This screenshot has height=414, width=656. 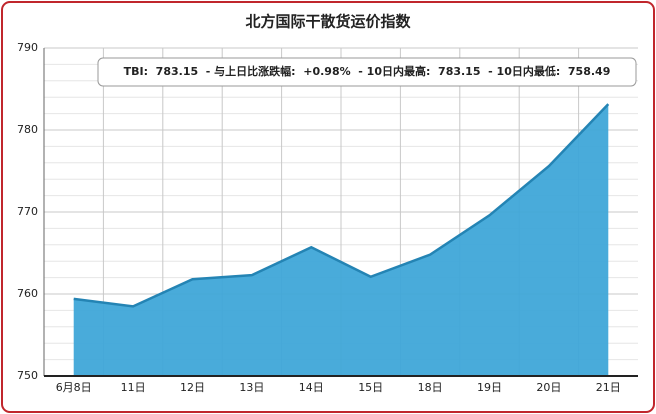 What do you see at coordinates (548, 387) in the screenshot?
I see `x-tick-label: 20日` at bounding box center [548, 387].